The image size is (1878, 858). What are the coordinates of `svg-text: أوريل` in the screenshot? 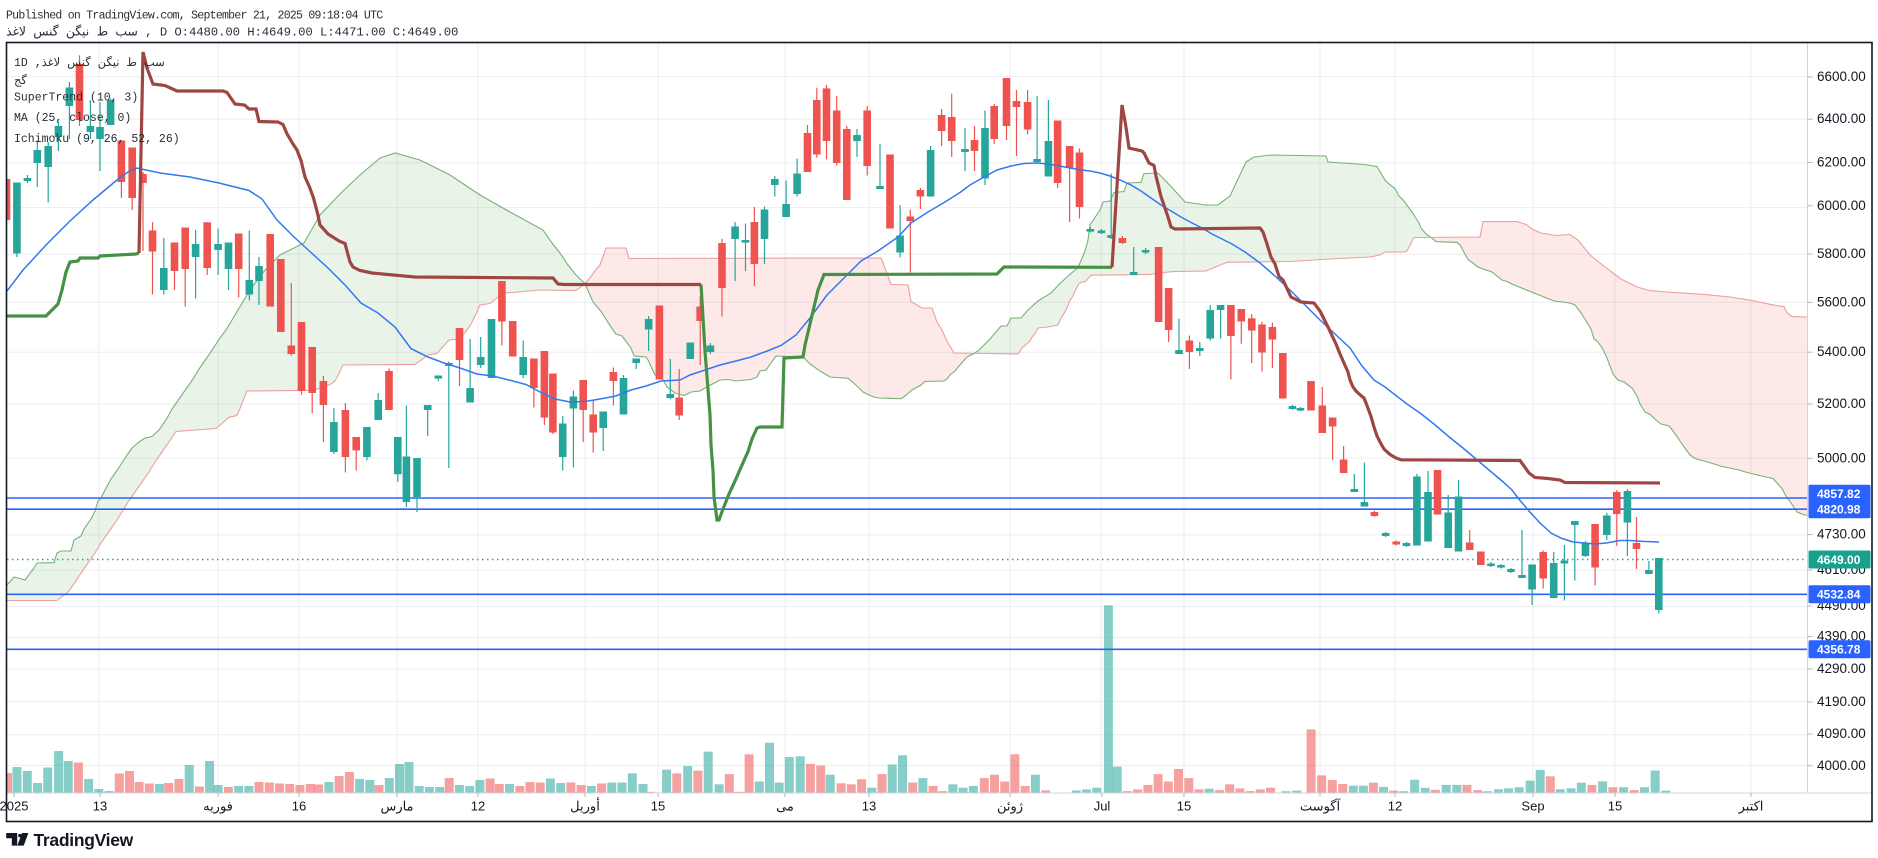 It's located at (585, 806).